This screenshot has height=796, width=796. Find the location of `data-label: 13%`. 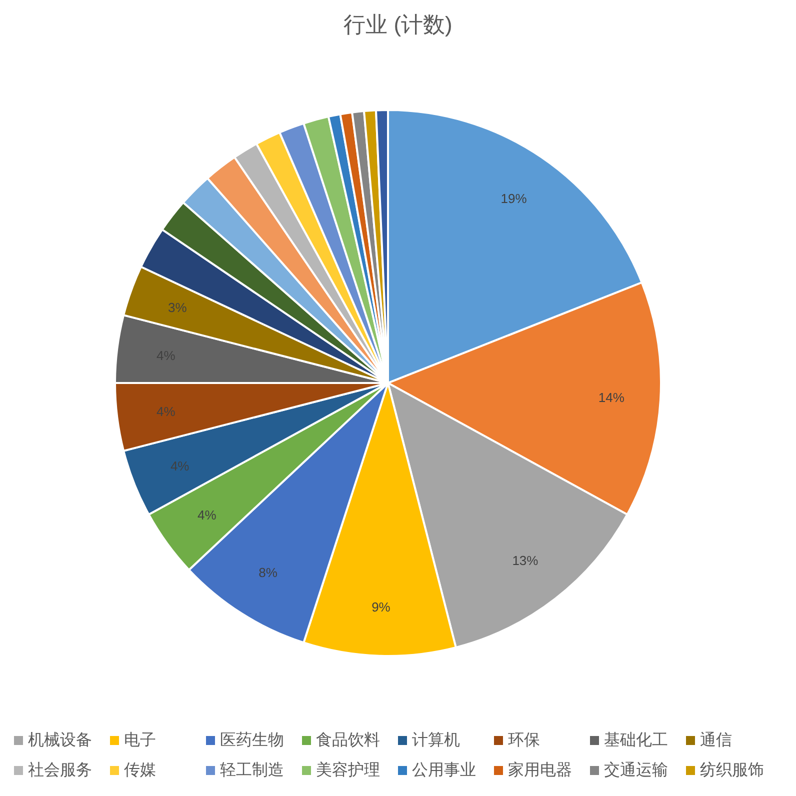

data-label: 13% is located at coordinates (525, 560).